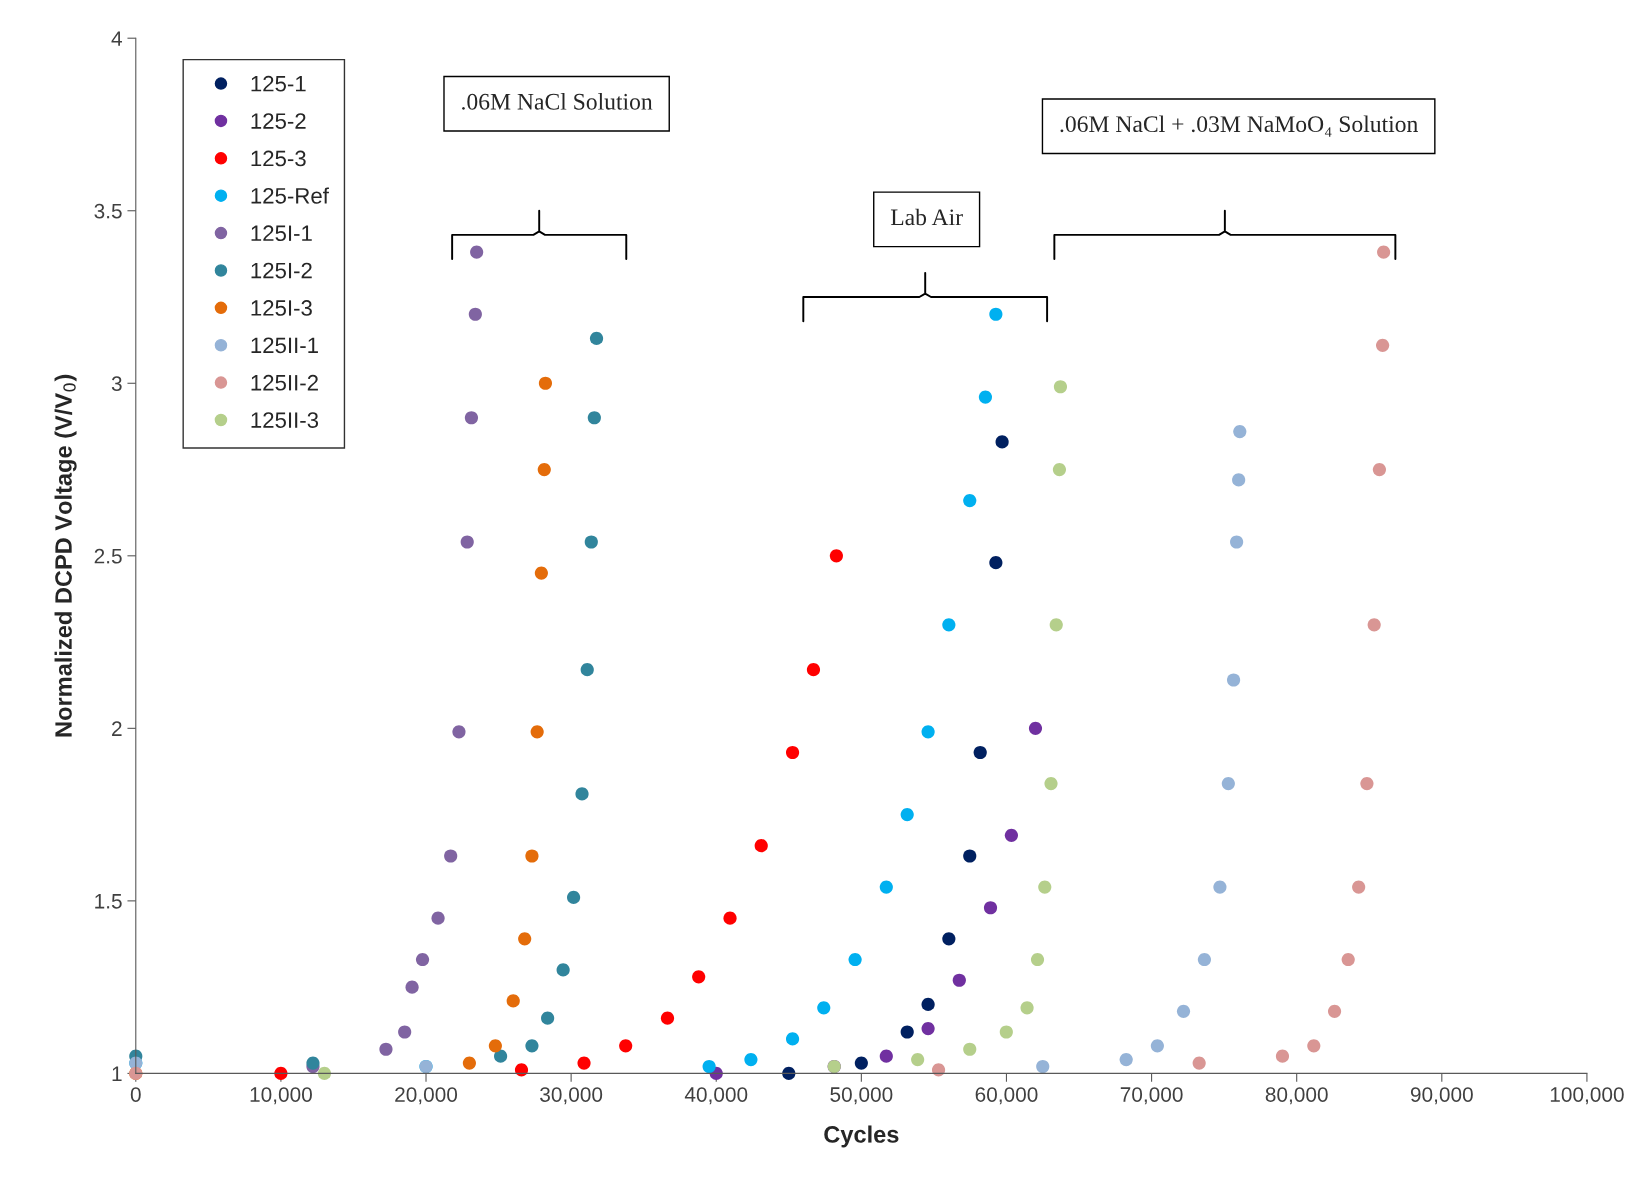  What do you see at coordinates (716, 1096) in the screenshot?
I see `x-tick-label: 40,000` at bounding box center [716, 1096].